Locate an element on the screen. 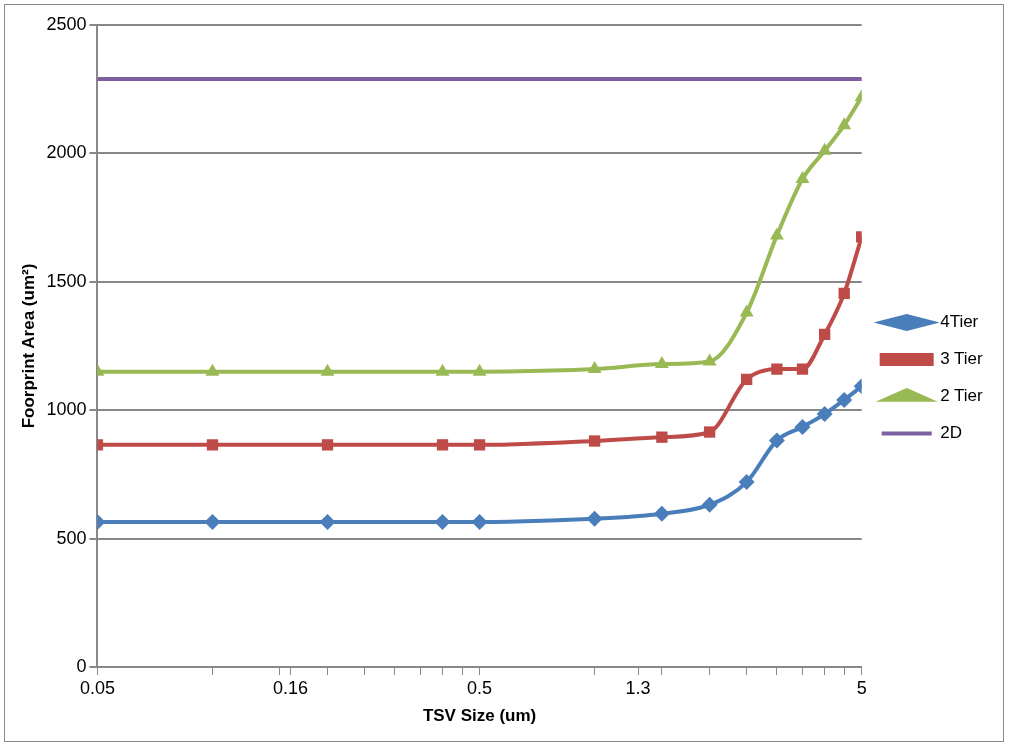 The height and width of the screenshot is (748, 1010). legend-label: 4Tier is located at coordinates (959, 322).